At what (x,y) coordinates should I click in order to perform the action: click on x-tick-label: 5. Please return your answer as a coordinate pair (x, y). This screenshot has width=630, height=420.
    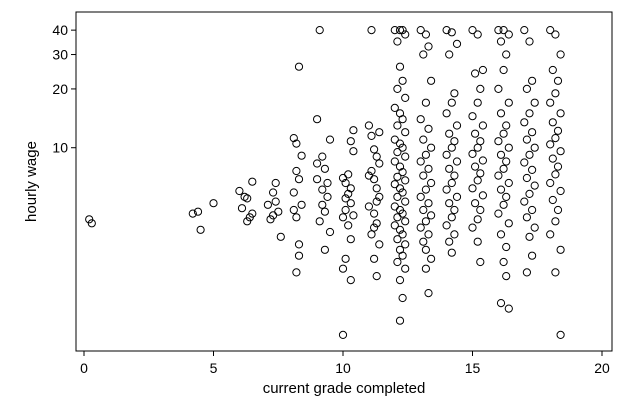
    Looking at the image, I should click on (214, 368).